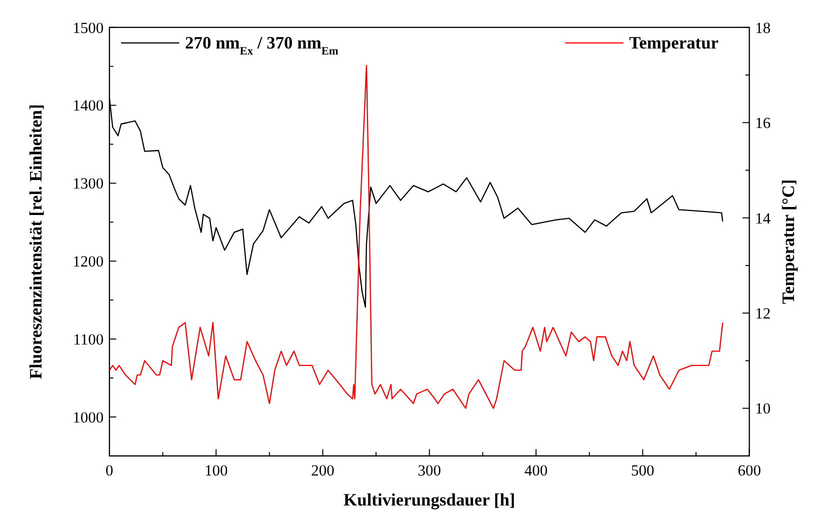 Image resolution: width=820 pixels, height=525 pixels. I want to click on y2-axis-title: Temperatur [°C], so click(788, 241).